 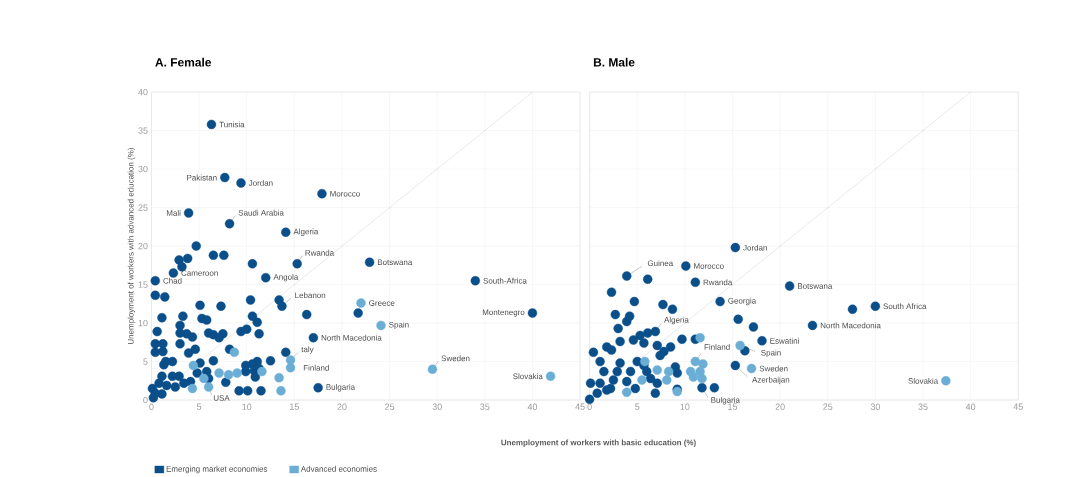 What do you see at coordinates (143, 323) in the screenshot?
I see `y-tick-label: 10` at bounding box center [143, 323].